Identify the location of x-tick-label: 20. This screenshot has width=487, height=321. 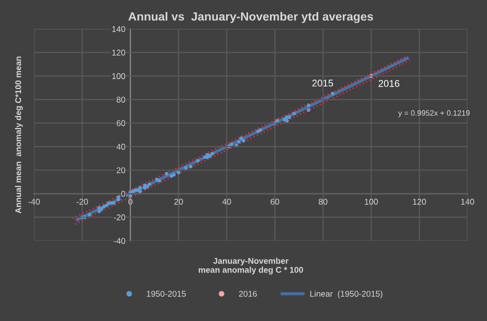
(178, 201).